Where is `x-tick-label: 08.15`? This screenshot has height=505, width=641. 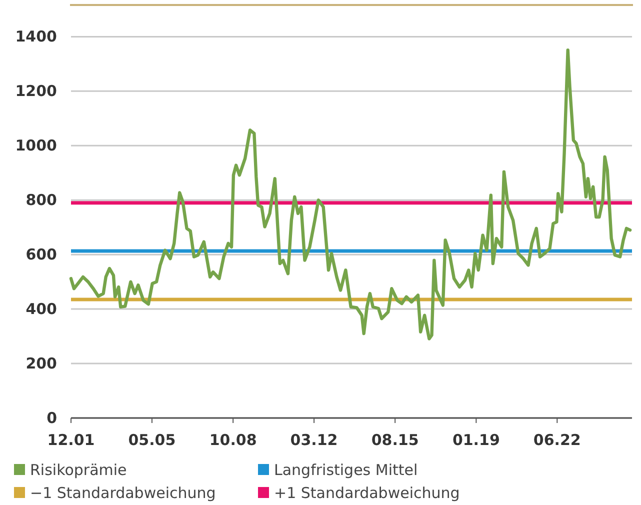 x-tick-label: 08.15 is located at coordinates (395, 440).